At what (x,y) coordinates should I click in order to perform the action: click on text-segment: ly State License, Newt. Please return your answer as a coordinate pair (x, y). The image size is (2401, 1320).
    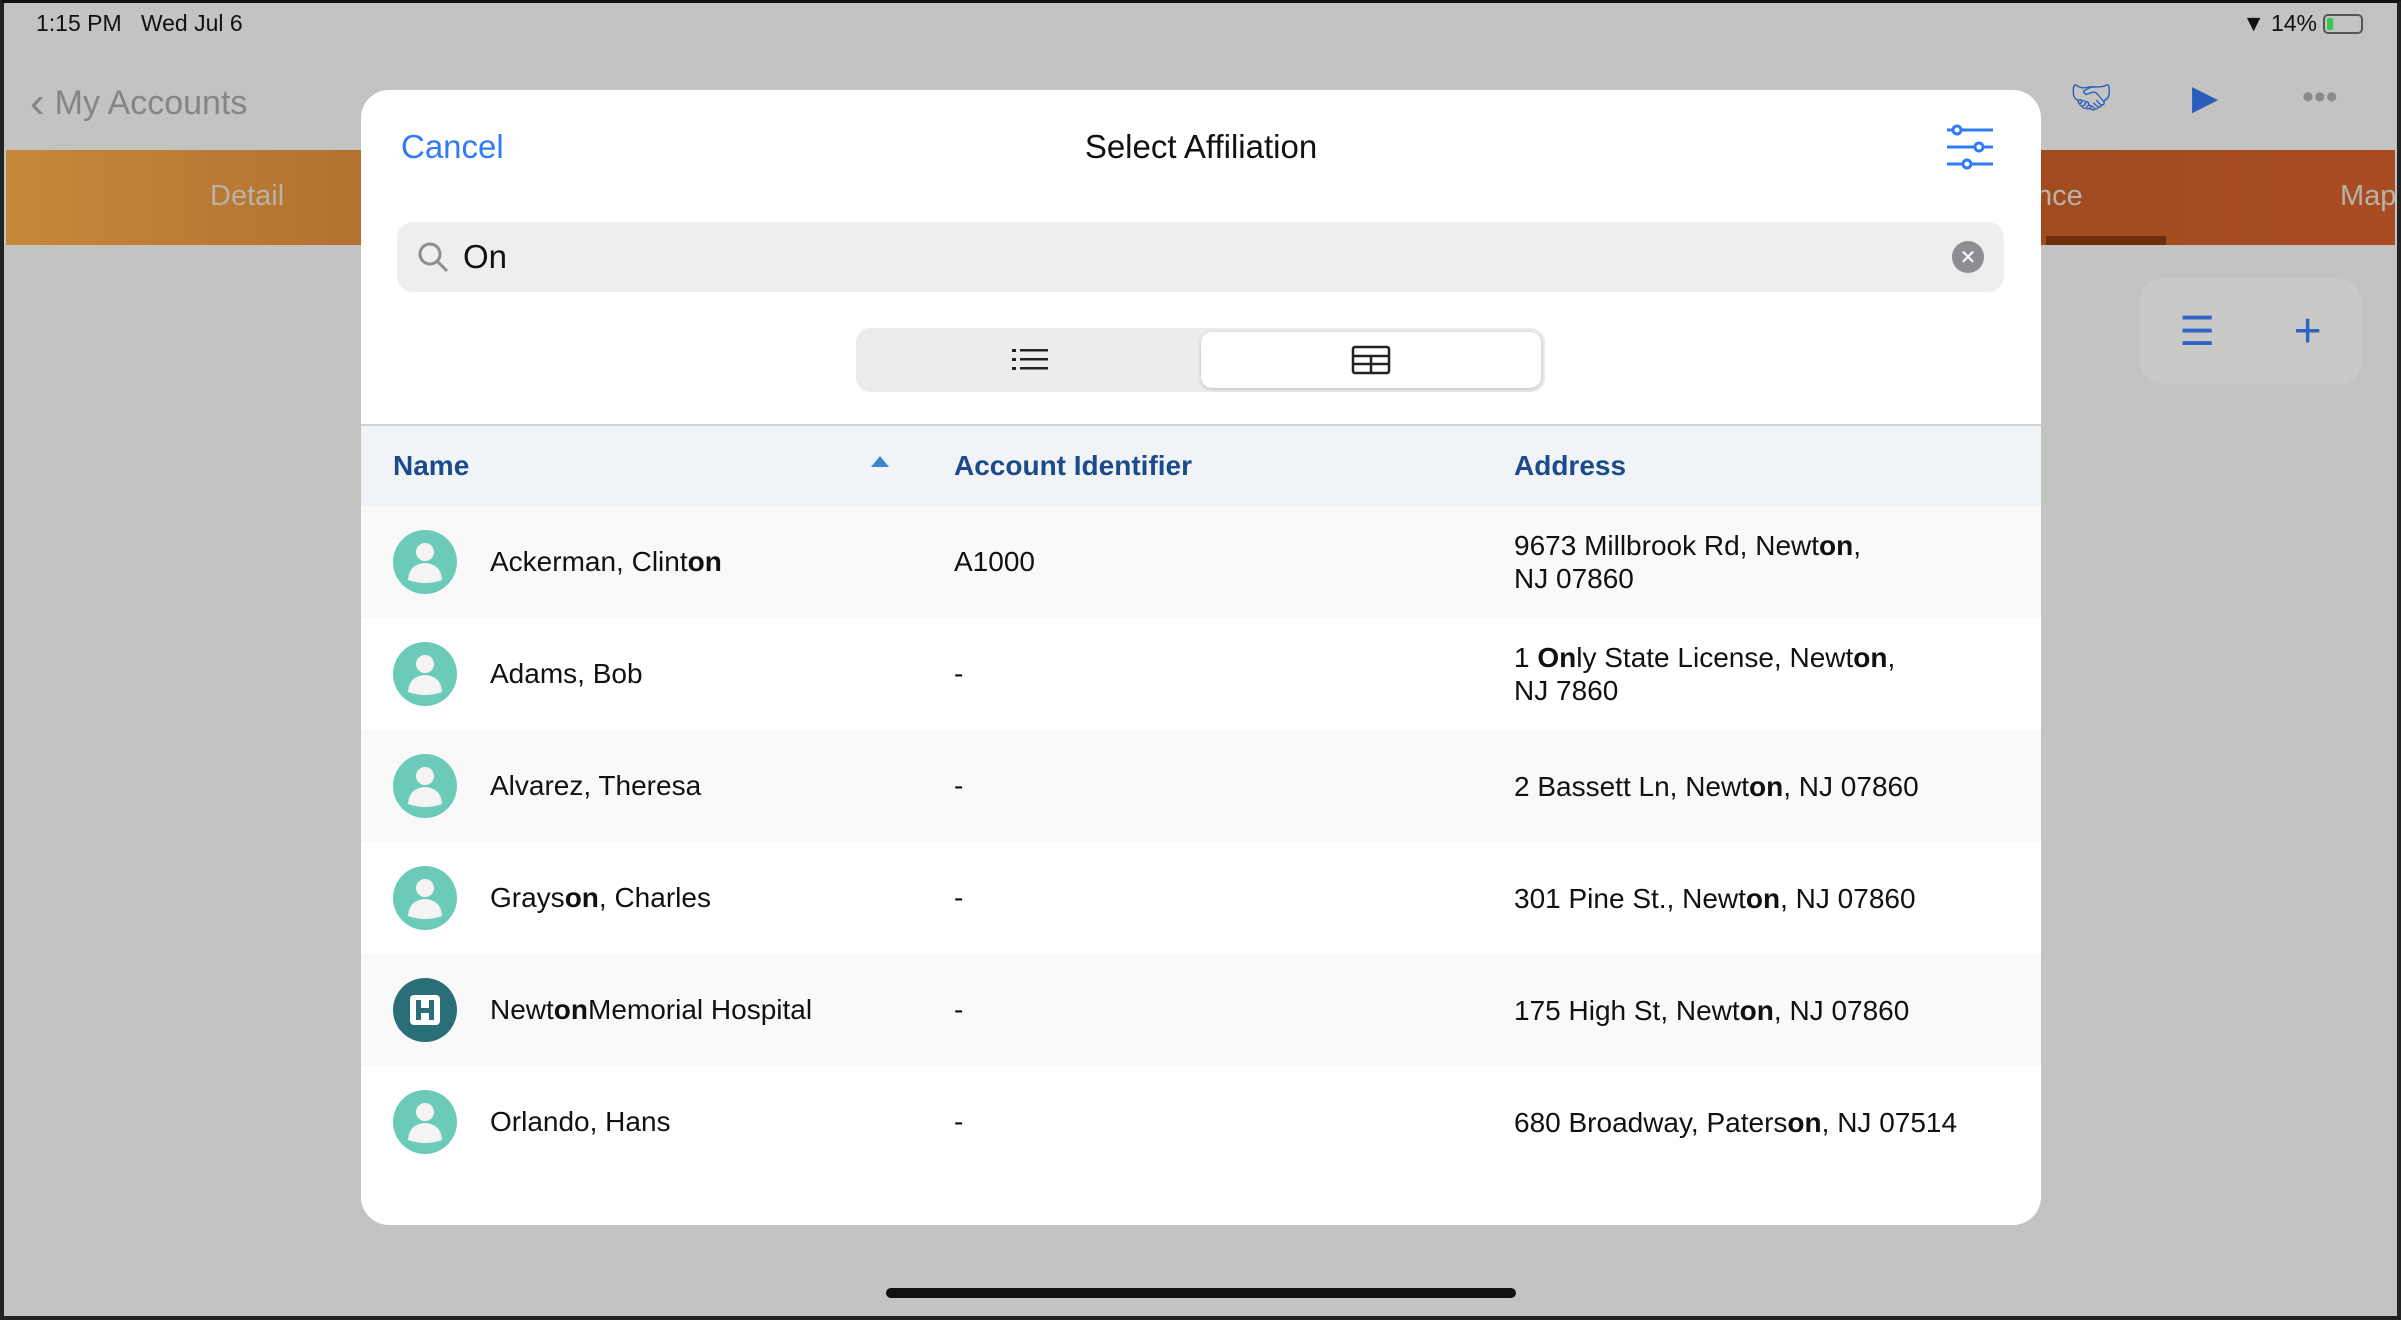
    Looking at the image, I should click on (1715, 657).